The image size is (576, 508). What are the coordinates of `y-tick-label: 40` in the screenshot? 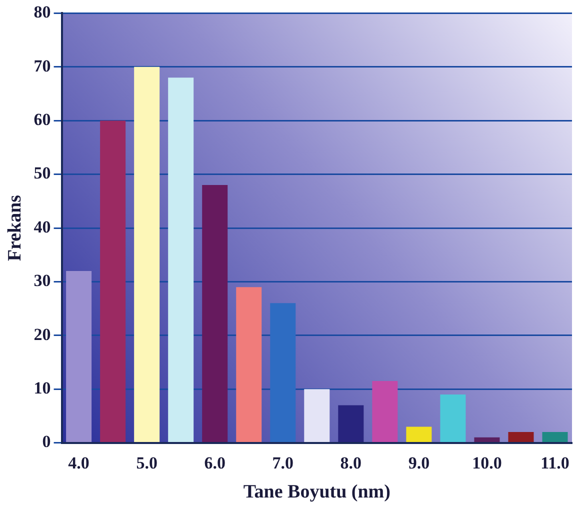 It's located at (42, 226).